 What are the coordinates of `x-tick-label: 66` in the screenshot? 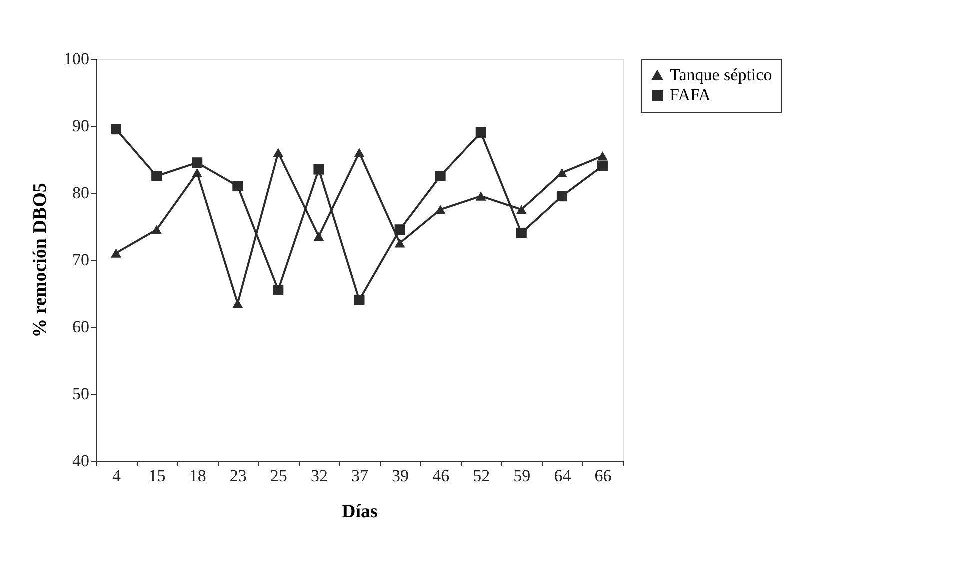 It's located at (603, 476).